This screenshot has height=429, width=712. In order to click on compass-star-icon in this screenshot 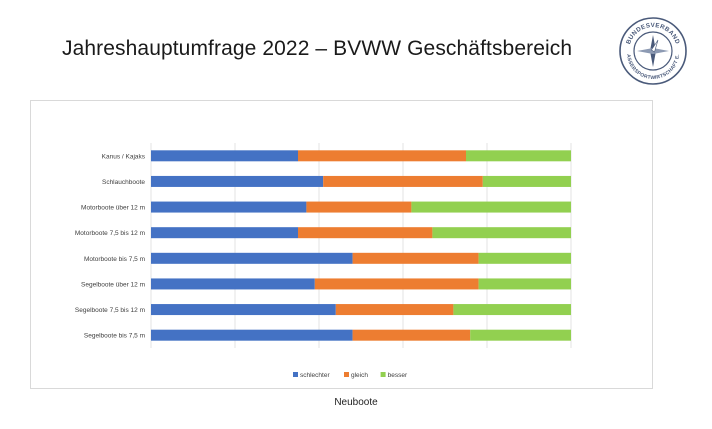, I will do `click(653, 51)`.